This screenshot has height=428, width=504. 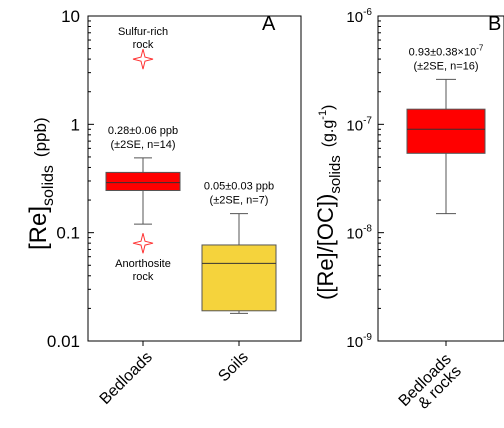 What do you see at coordinates (359, 124) in the screenshot?
I see `panel-b-ytick-label: 10⁻⁷` at bounding box center [359, 124].